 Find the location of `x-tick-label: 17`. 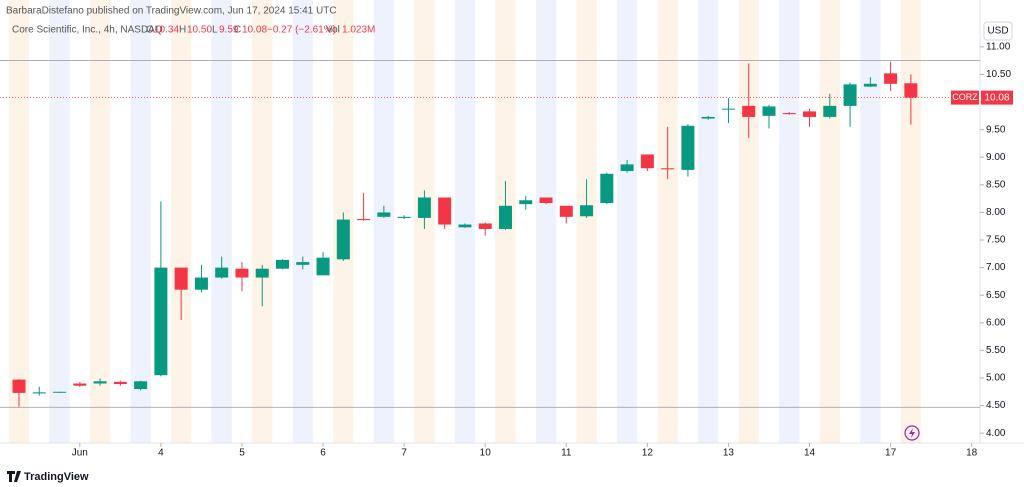

x-tick-label: 17 is located at coordinates (891, 453).